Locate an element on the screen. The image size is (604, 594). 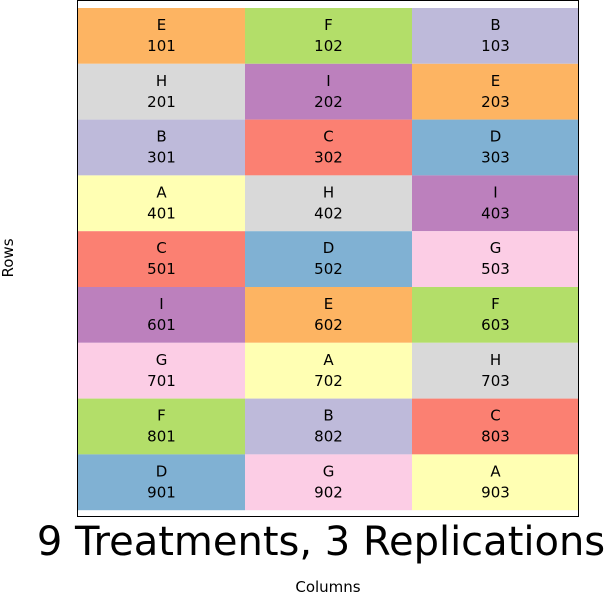
plot-cell-401: A 401 is located at coordinates (161, 203).